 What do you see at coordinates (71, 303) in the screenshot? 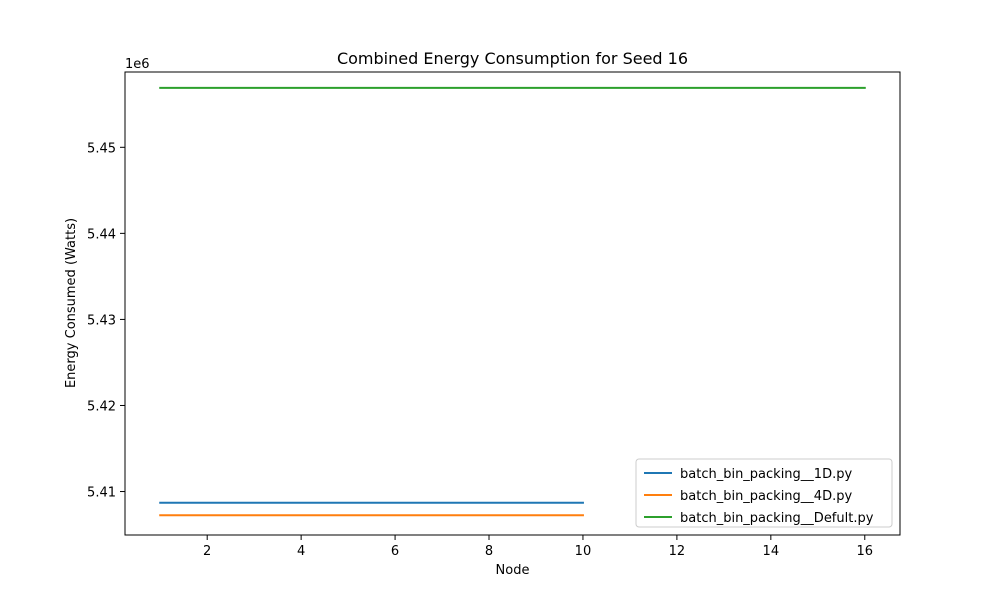
I see `y-axis-title: Energy Consumed (Watts)` at bounding box center [71, 303].